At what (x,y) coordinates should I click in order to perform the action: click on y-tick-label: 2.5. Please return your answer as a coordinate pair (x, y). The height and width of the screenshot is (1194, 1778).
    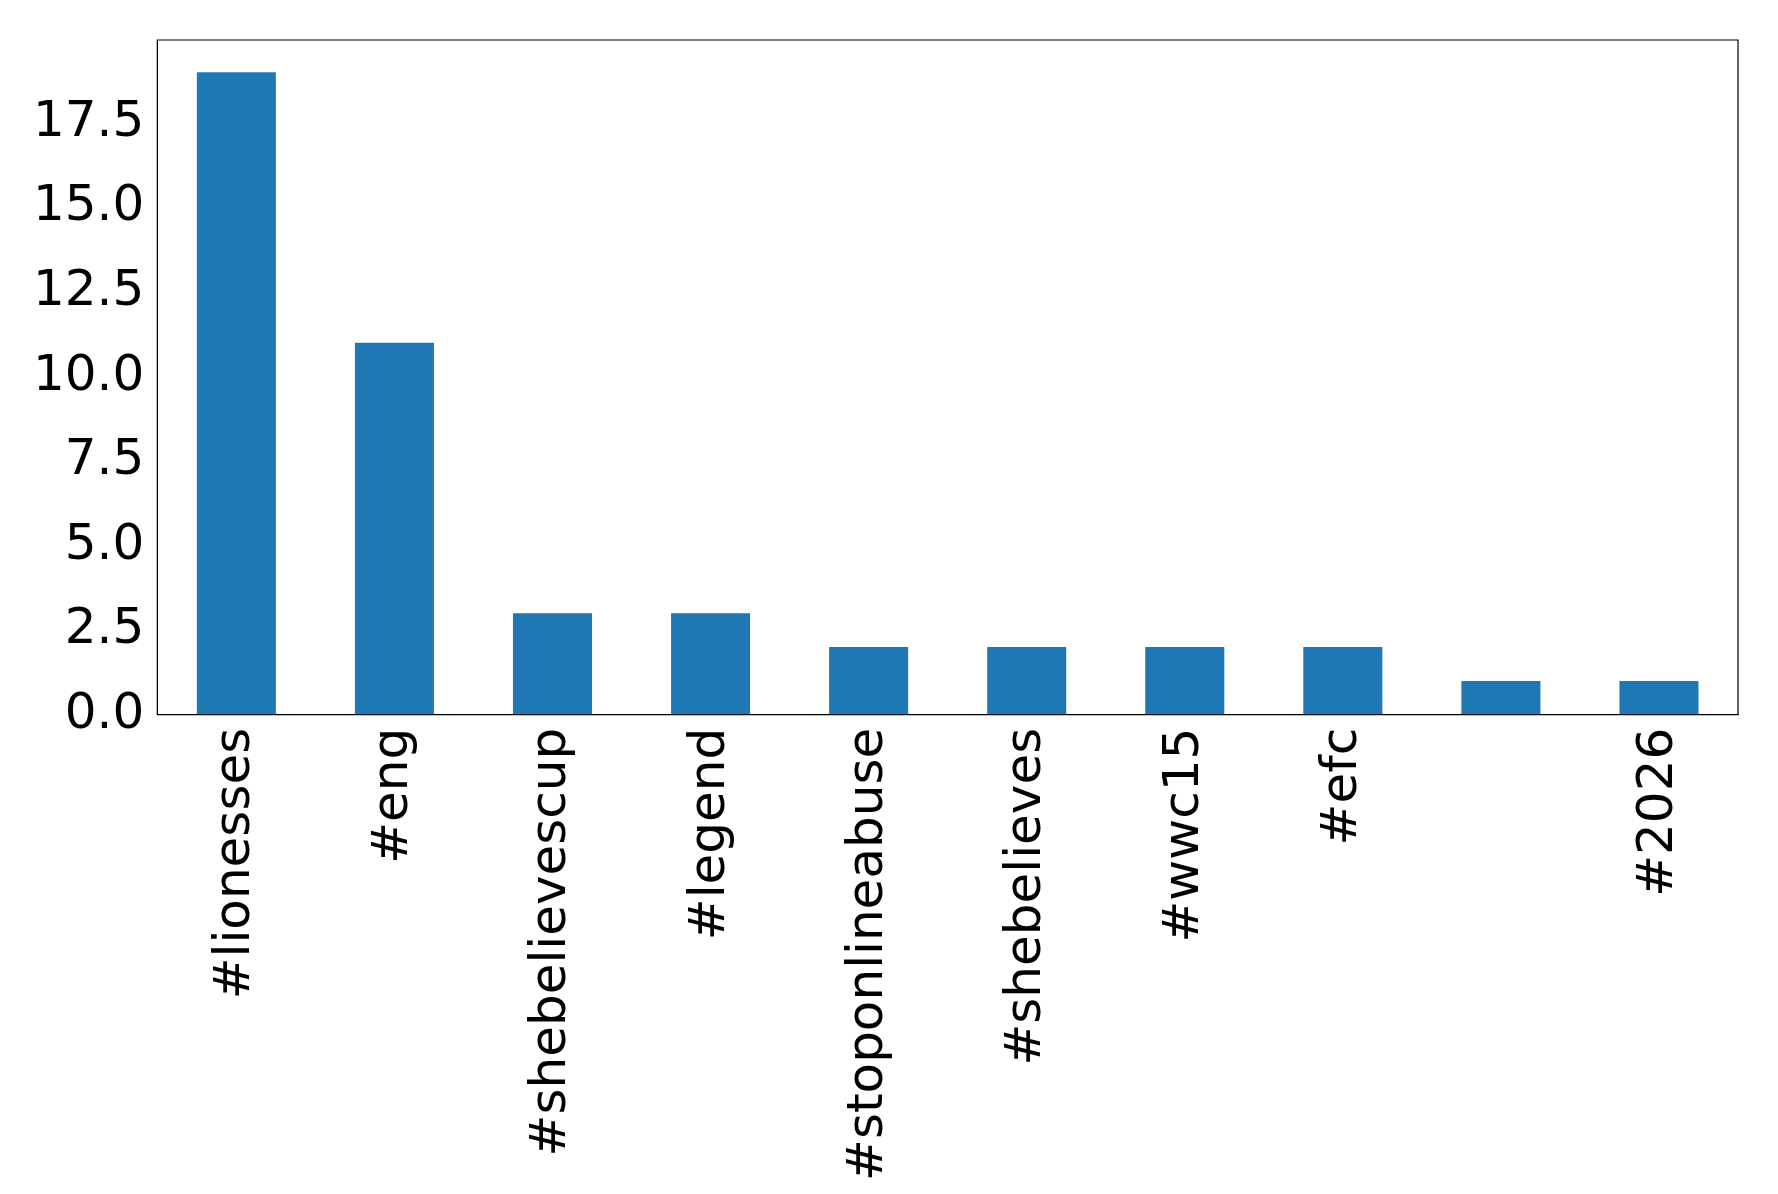
    Looking at the image, I should click on (104, 626).